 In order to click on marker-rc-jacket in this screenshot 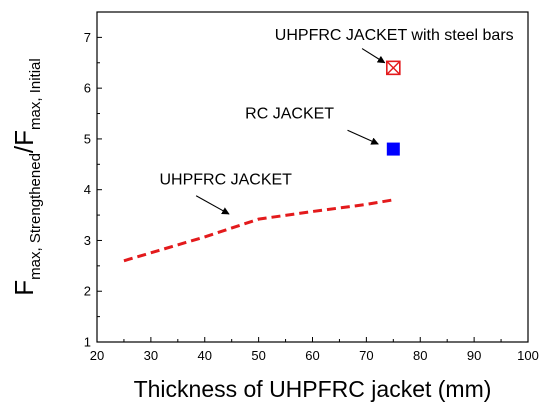, I will do `click(393, 149)`.